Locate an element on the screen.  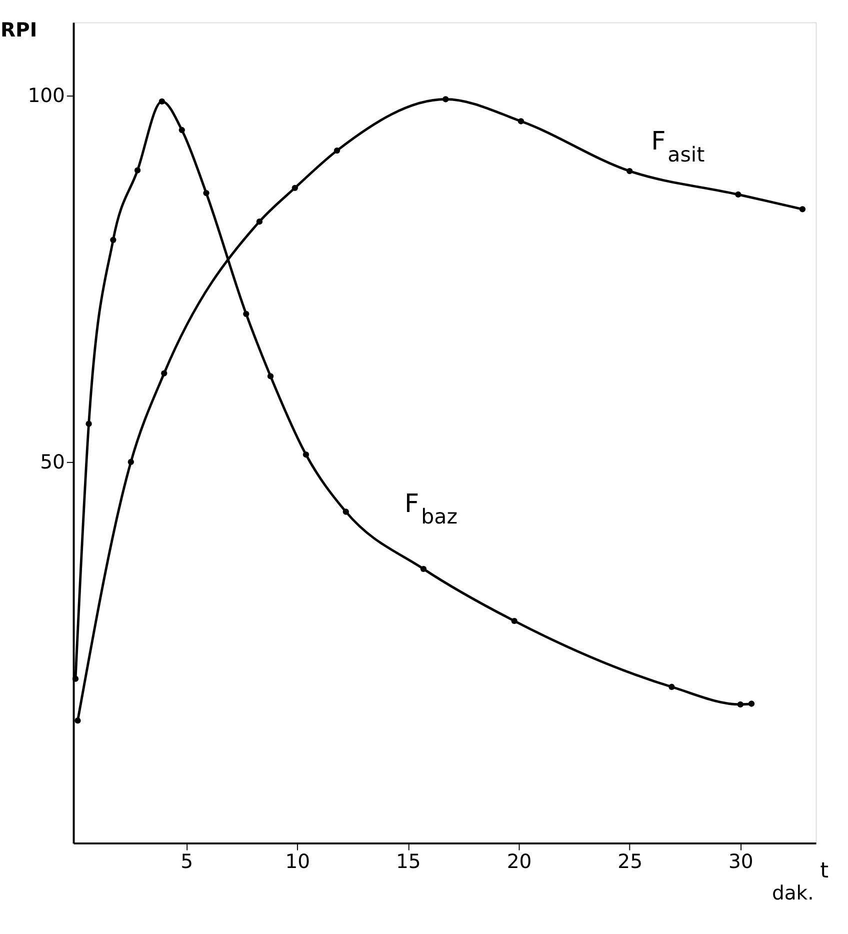
x-tick-label: 25 is located at coordinates (630, 861).